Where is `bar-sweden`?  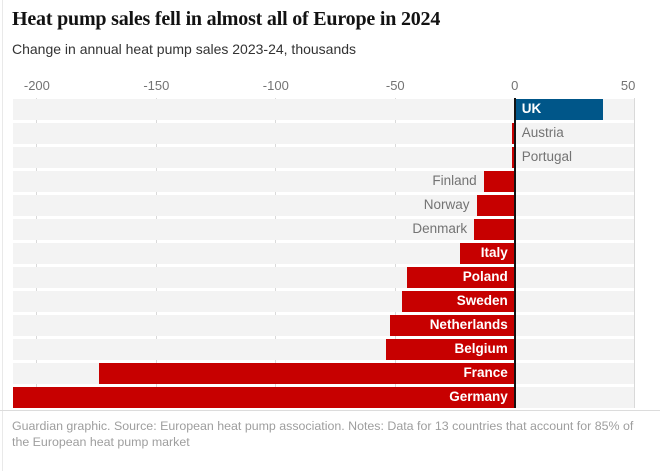
bar-sweden is located at coordinates (458, 301).